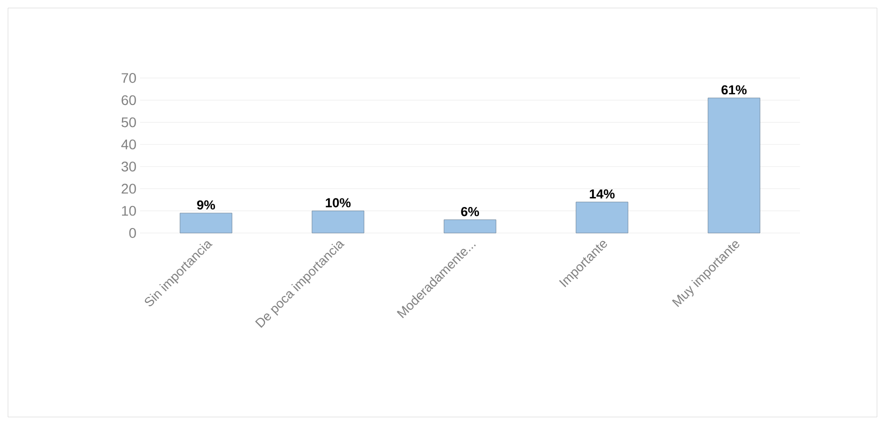  What do you see at coordinates (206, 205) in the screenshot?
I see `data-label: 9%` at bounding box center [206, 205].